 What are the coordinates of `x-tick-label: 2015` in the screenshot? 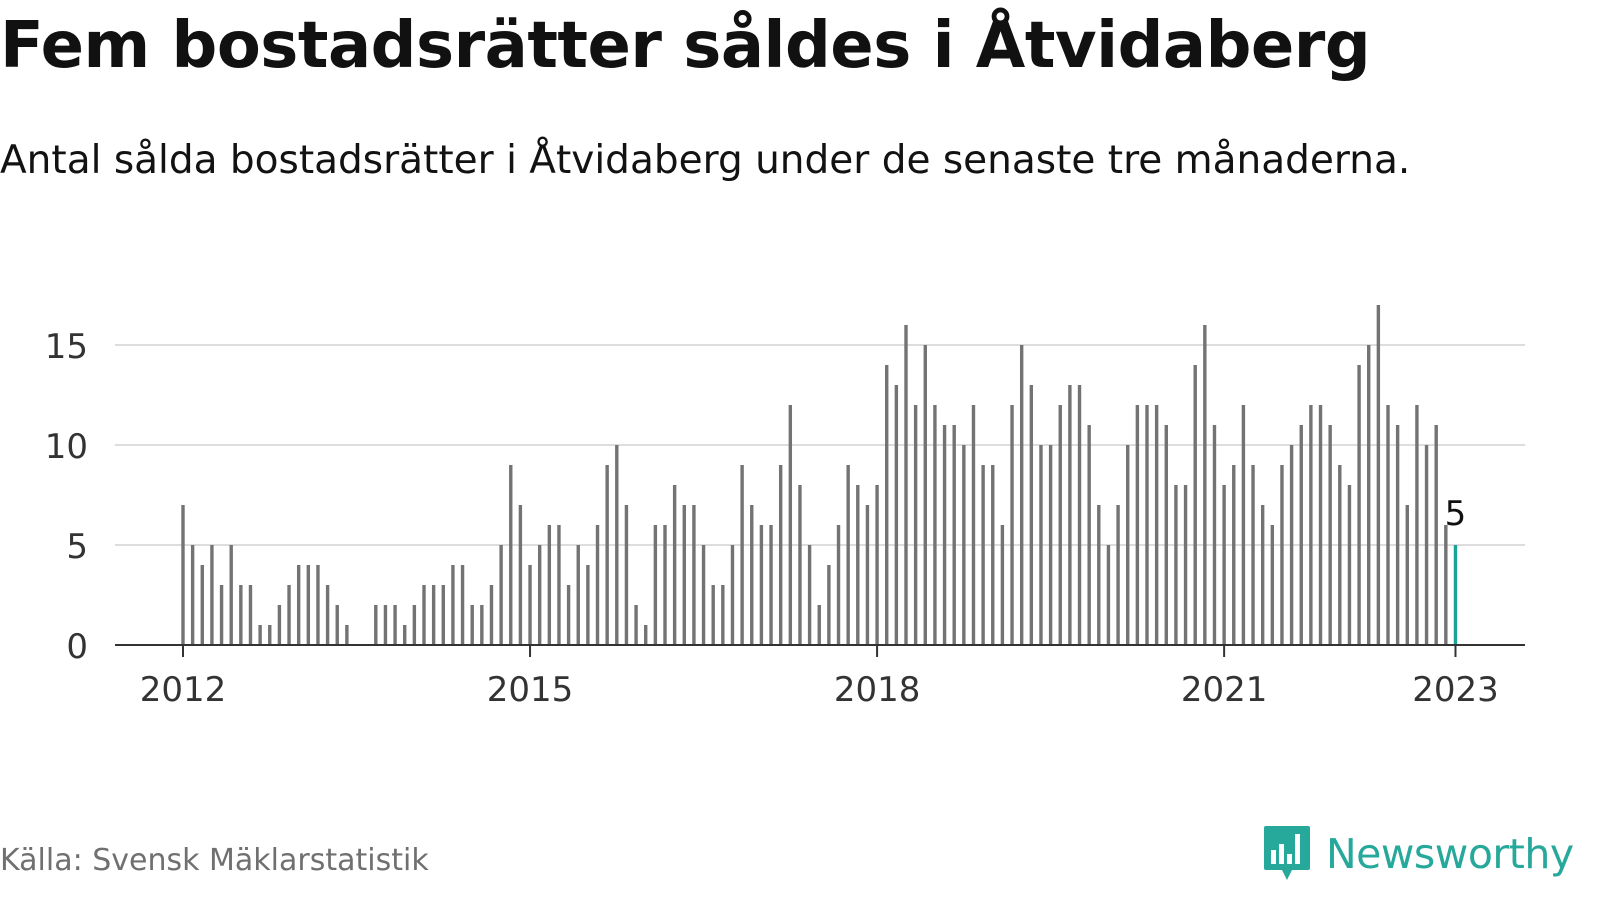 It's located at (530, 690).